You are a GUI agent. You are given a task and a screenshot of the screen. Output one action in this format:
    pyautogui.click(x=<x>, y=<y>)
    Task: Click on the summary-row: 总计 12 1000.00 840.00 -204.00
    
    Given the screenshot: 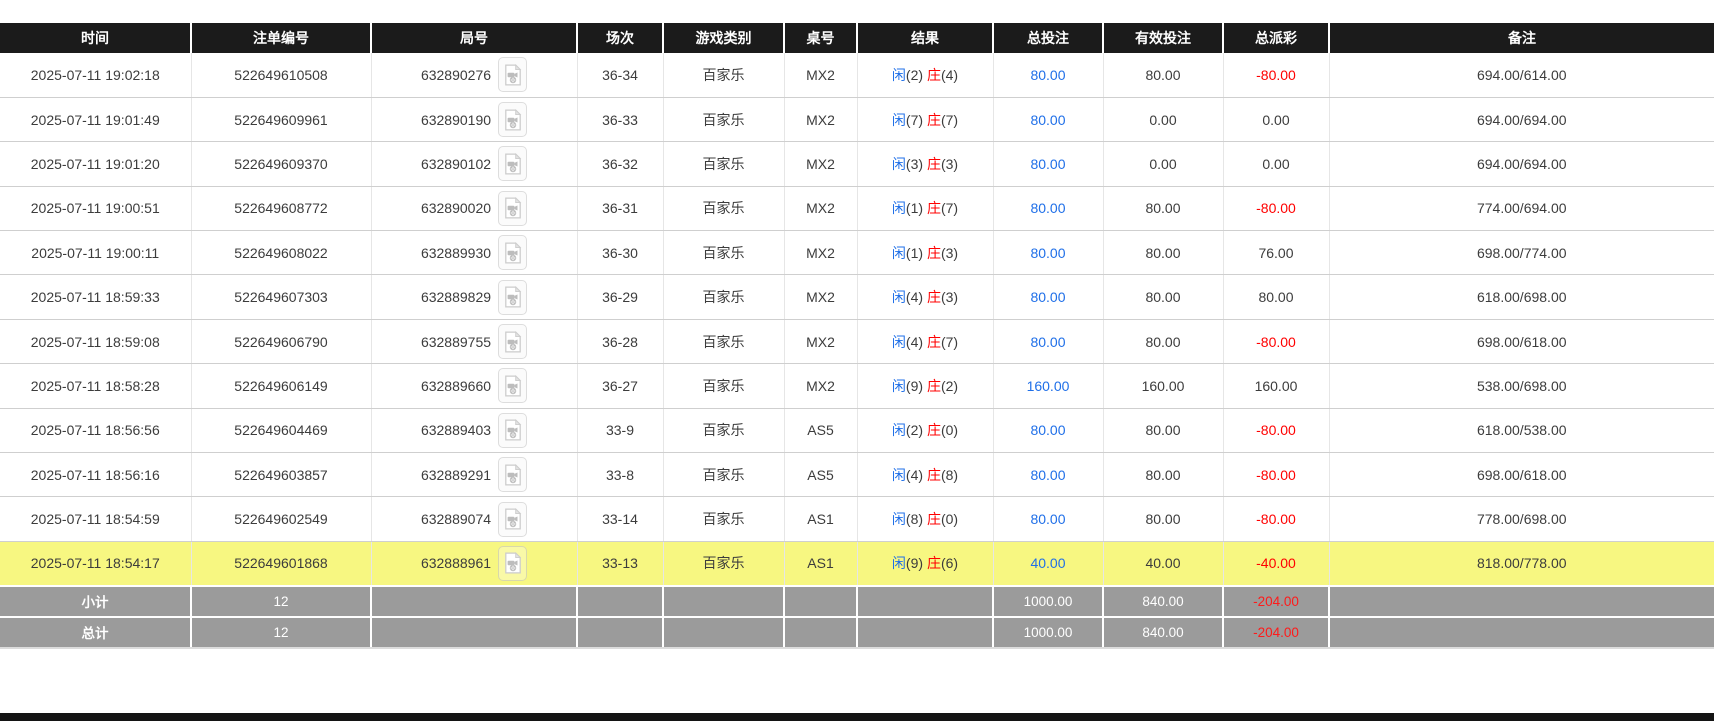 What is the action you would take?
    pyautogui.click(x=857, y=632)
    